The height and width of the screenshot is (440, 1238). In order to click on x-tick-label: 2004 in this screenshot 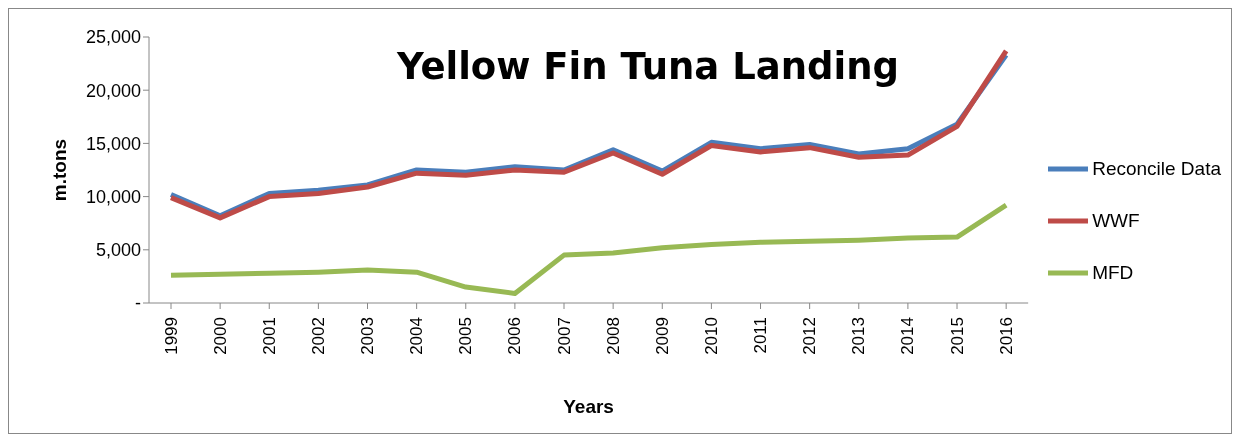, I will do `click(417, 336)`.